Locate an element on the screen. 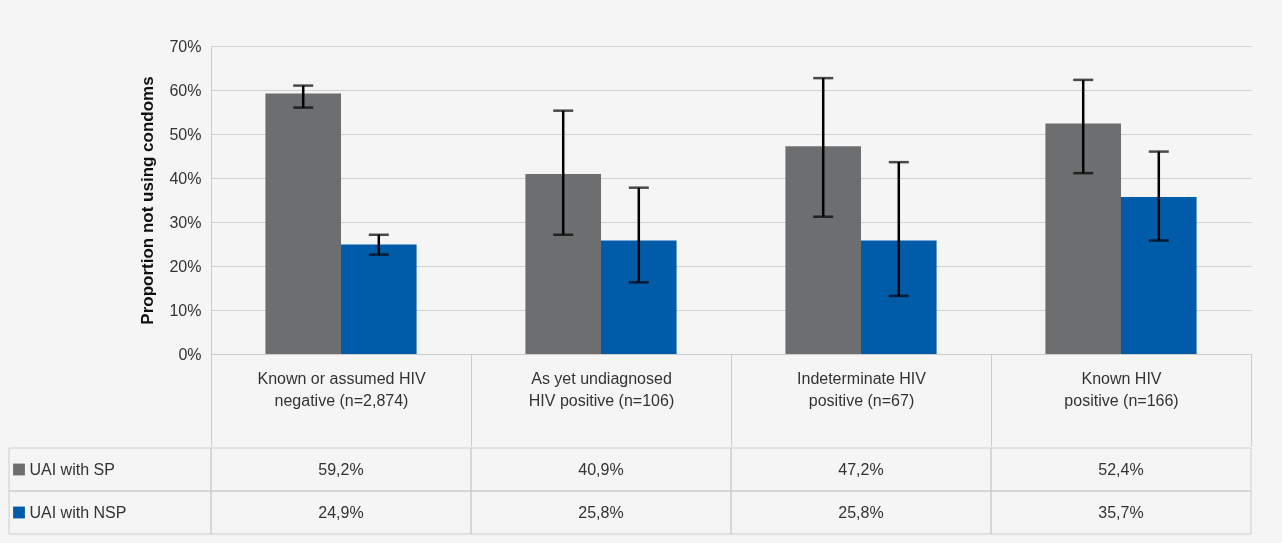 The height and width of the screenshot is (543, 1282). data-label: 40,9% is located at coordinates (601, 469).